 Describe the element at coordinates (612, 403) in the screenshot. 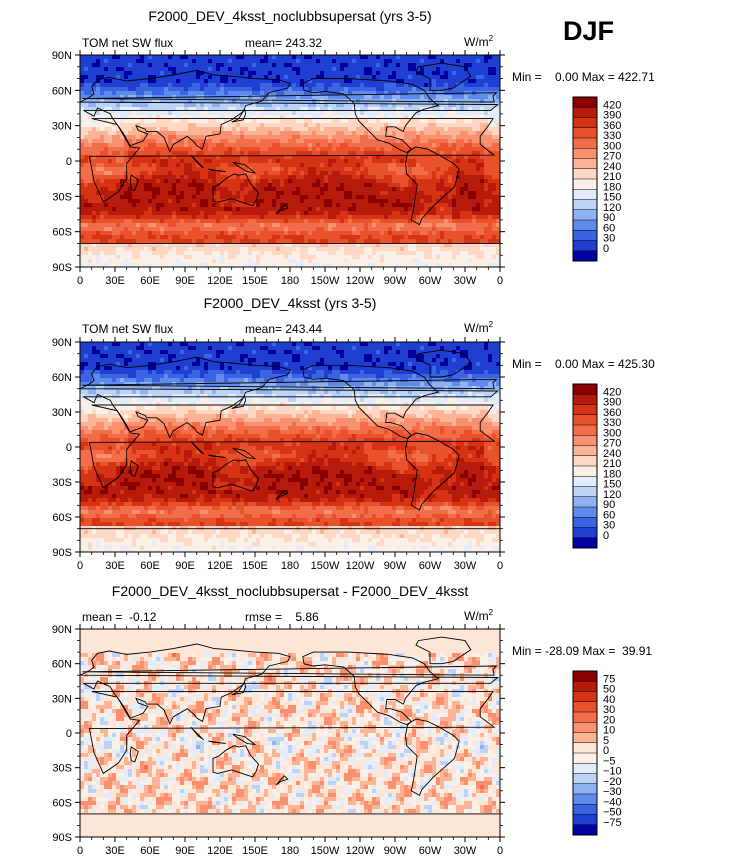

I see `colorbar-label: 390` at that location.